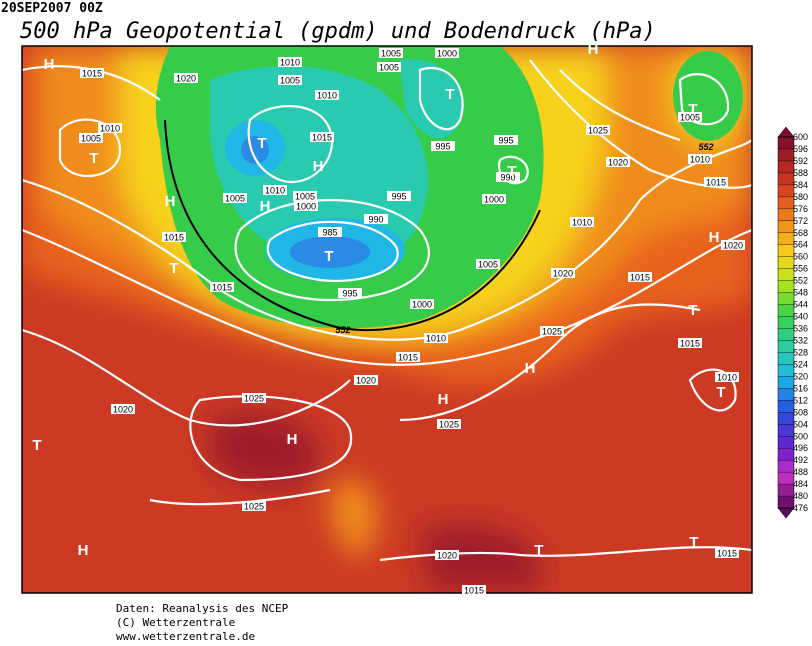 This screenshot has width=812, height=646. I want to click on date: 20SEP2007 00Z, so click(52, 8).